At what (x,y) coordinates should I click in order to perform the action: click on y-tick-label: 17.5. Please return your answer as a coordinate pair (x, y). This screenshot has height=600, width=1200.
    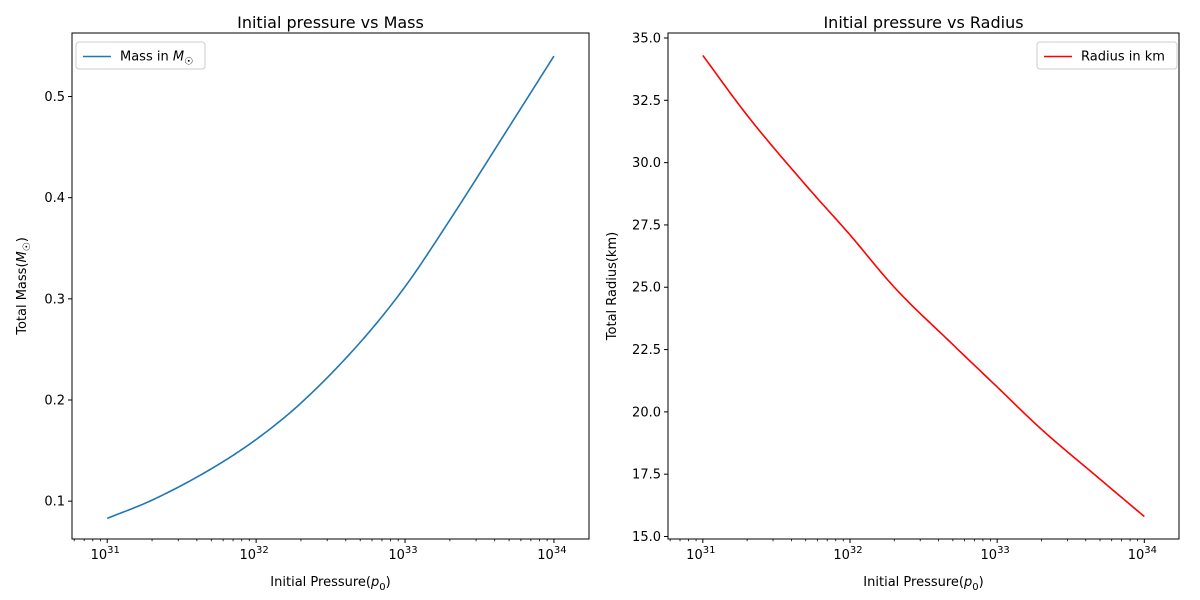
    Looking at the image, I should click on (646, 475).